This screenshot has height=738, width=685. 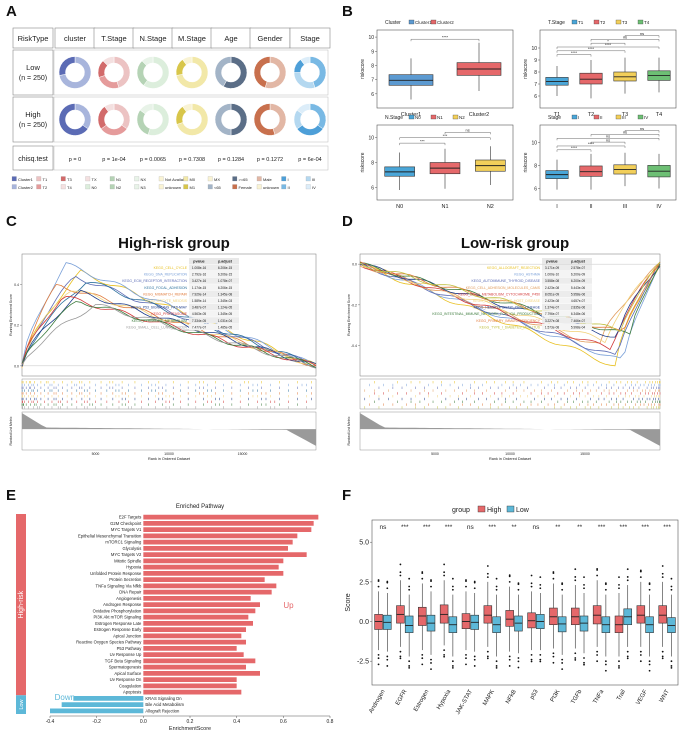 I want to click on y-tick-label: 9, so click(x=535, y=61).